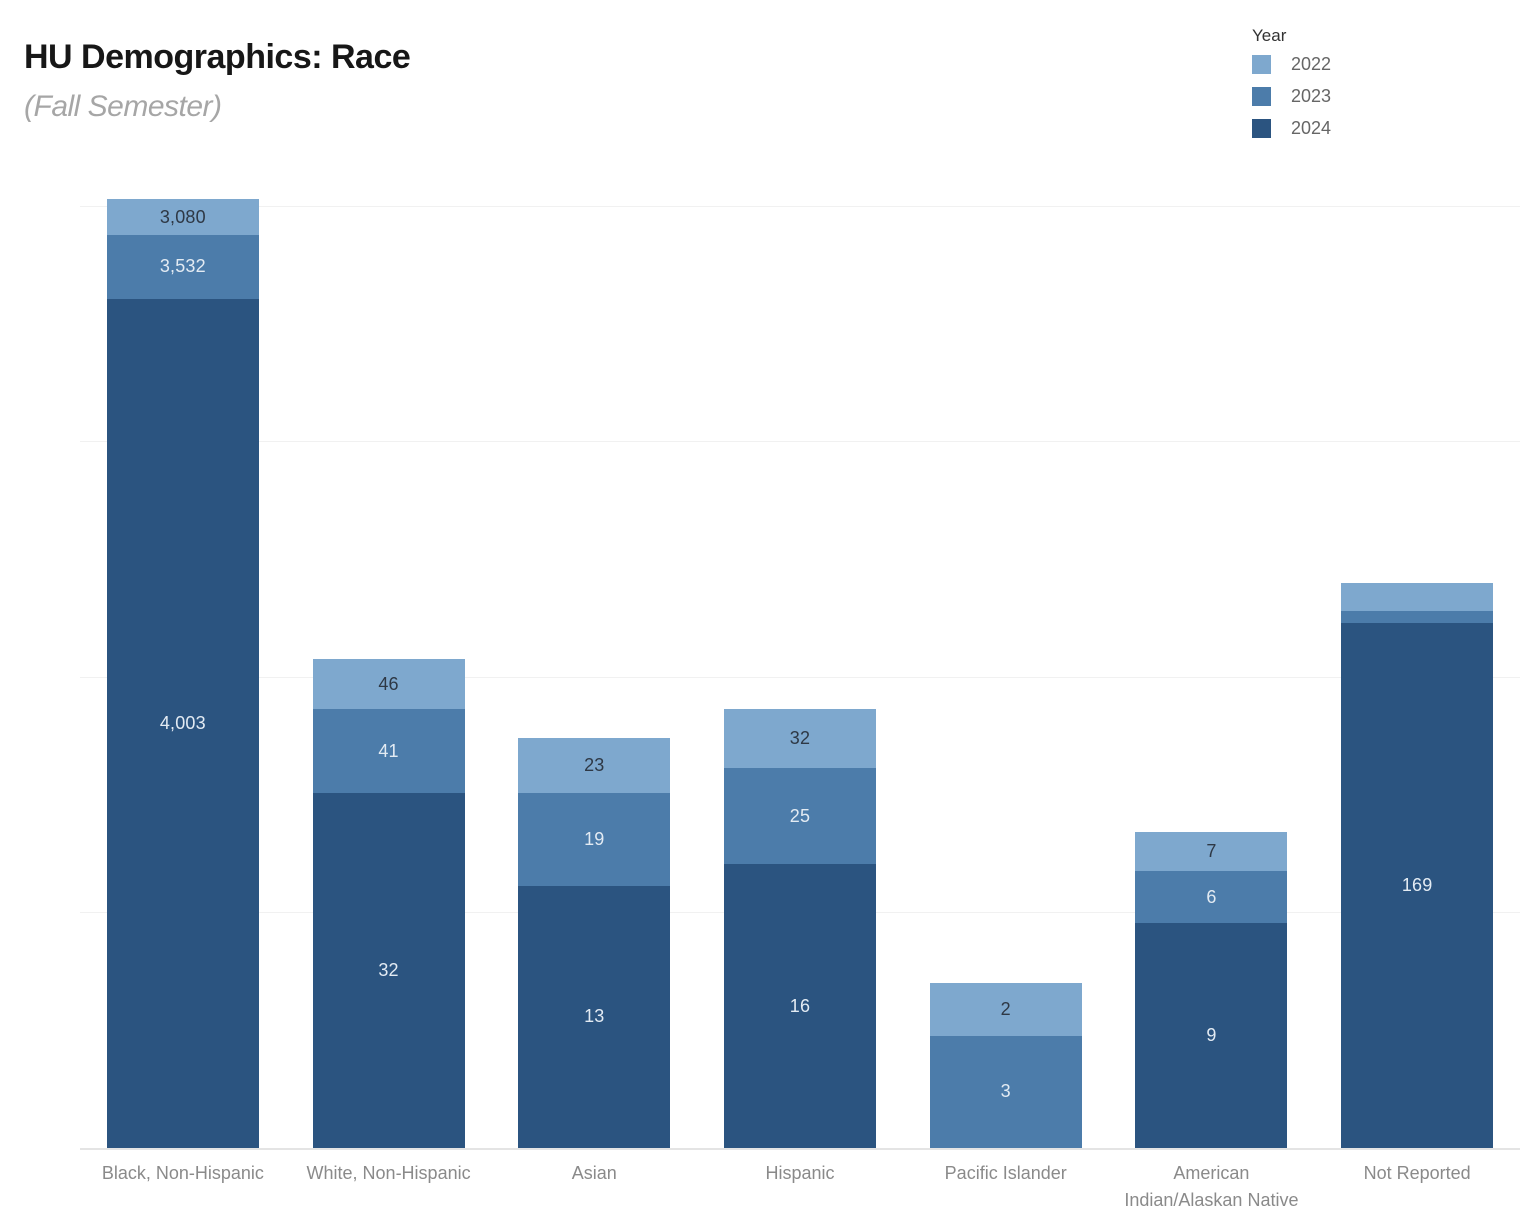 Image resolution: width=1536 pixels, height=1228 pixels. What do you see at coordinates (1417, 617) in the screenshot?
I see `bar-segment-not-reported-2023` at bounding box center [1417, 617].